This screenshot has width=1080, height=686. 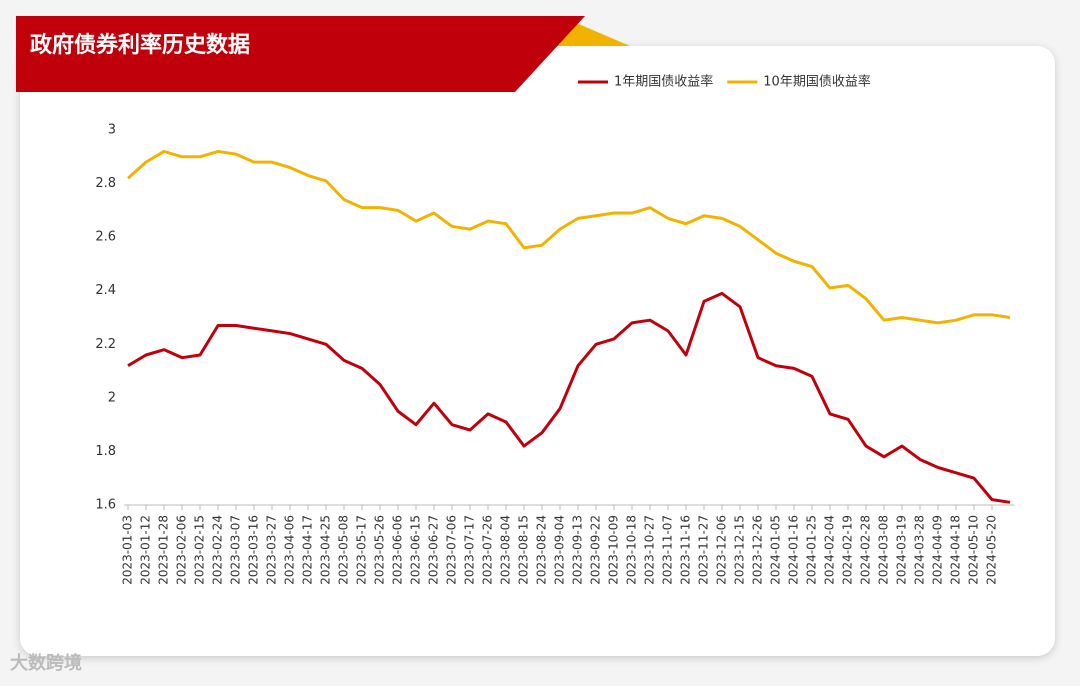 I want to click on x-tick-label: 2023-03-27, so click(x=272, y=550).